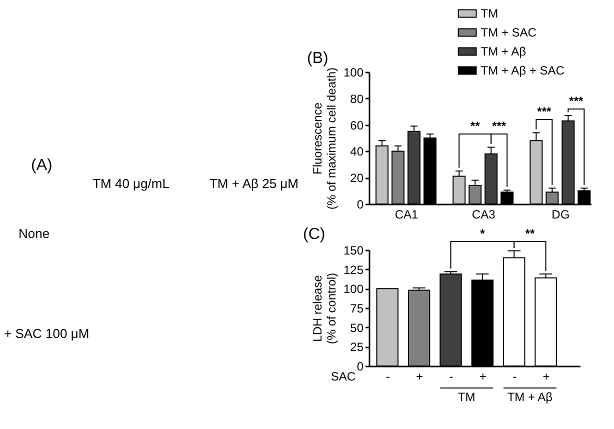 Image resolution: width=614 pixels, height=429 pixels. Describe the element at coordinates (314, 234) in the screenshot. I see `chart-title: (C)` at that location.